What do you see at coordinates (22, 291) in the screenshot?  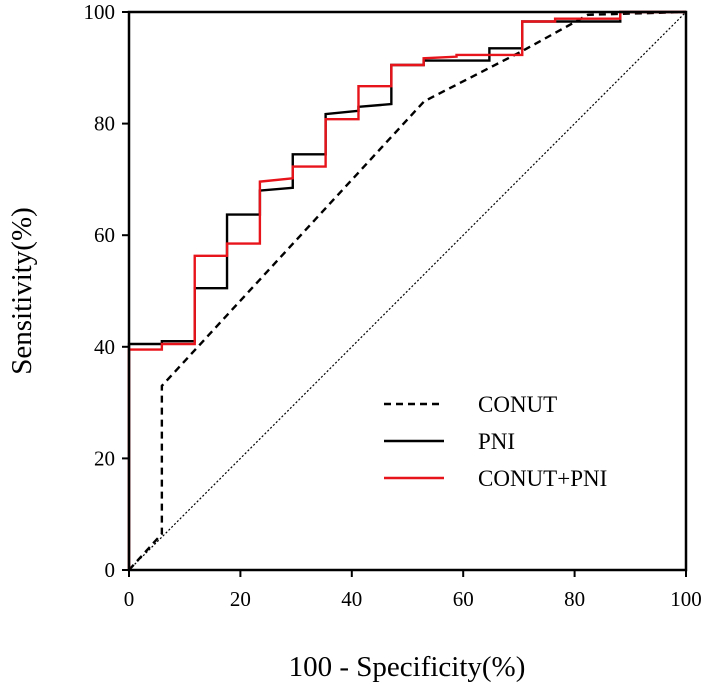 I see `y-axis-title: Sensitivity(%)` at bounding box center [22, 291].